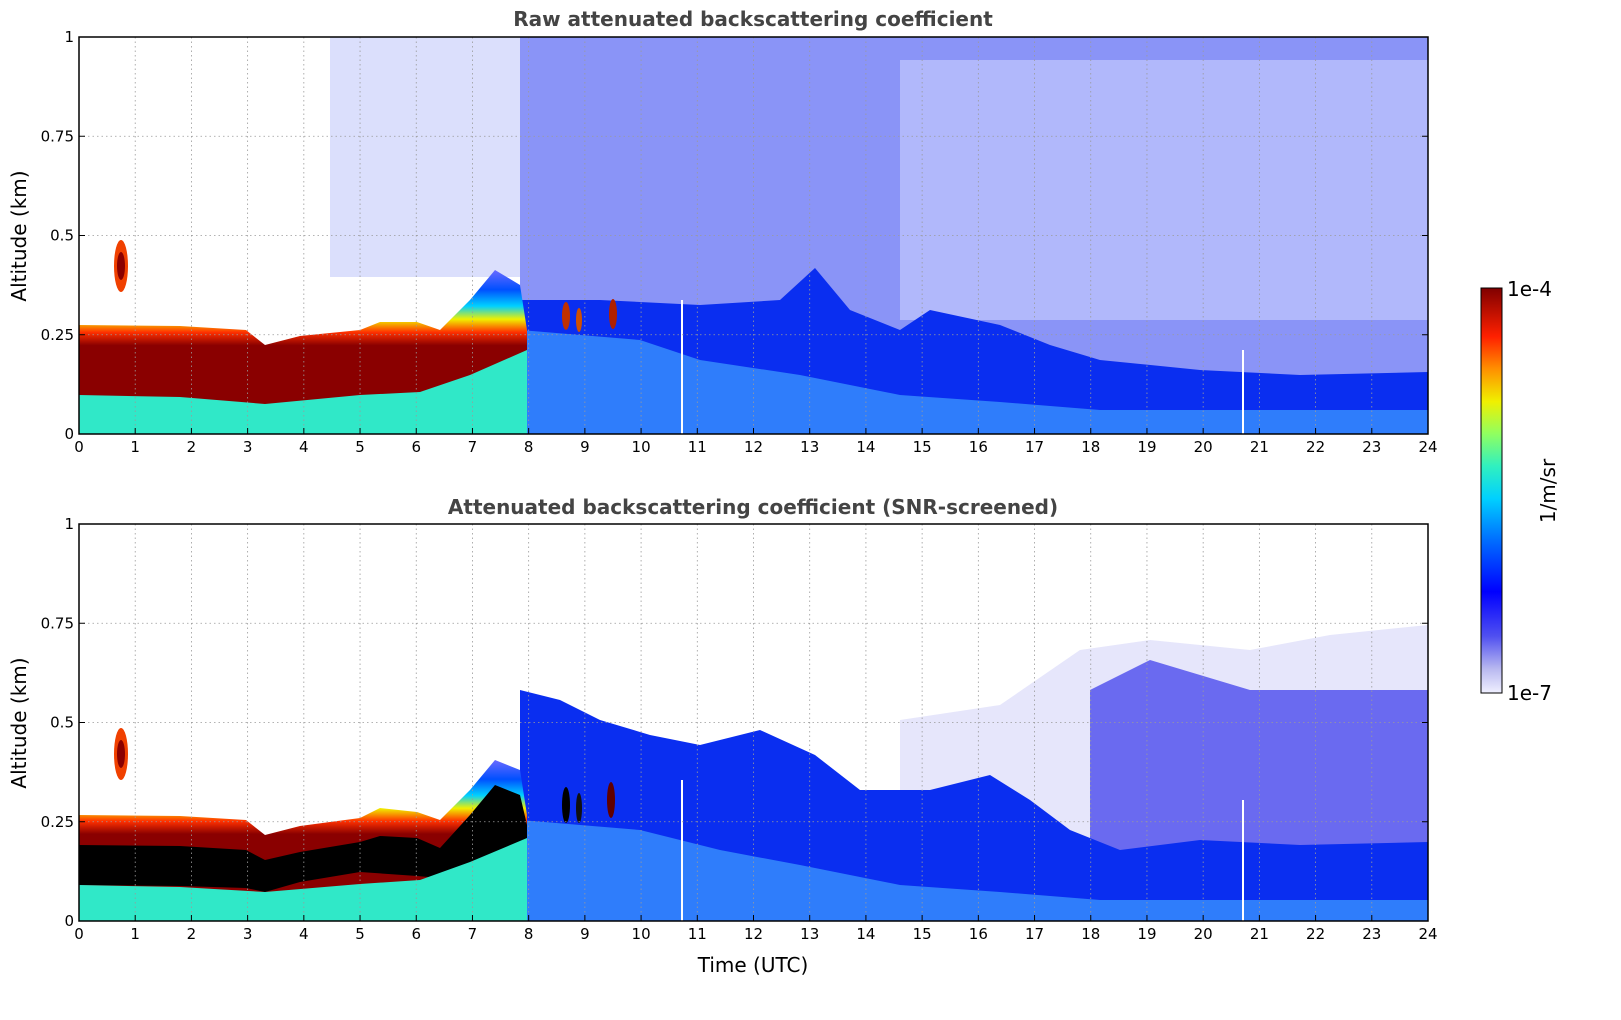  I want to click on raw-surface-cyan, so click(303, 392).